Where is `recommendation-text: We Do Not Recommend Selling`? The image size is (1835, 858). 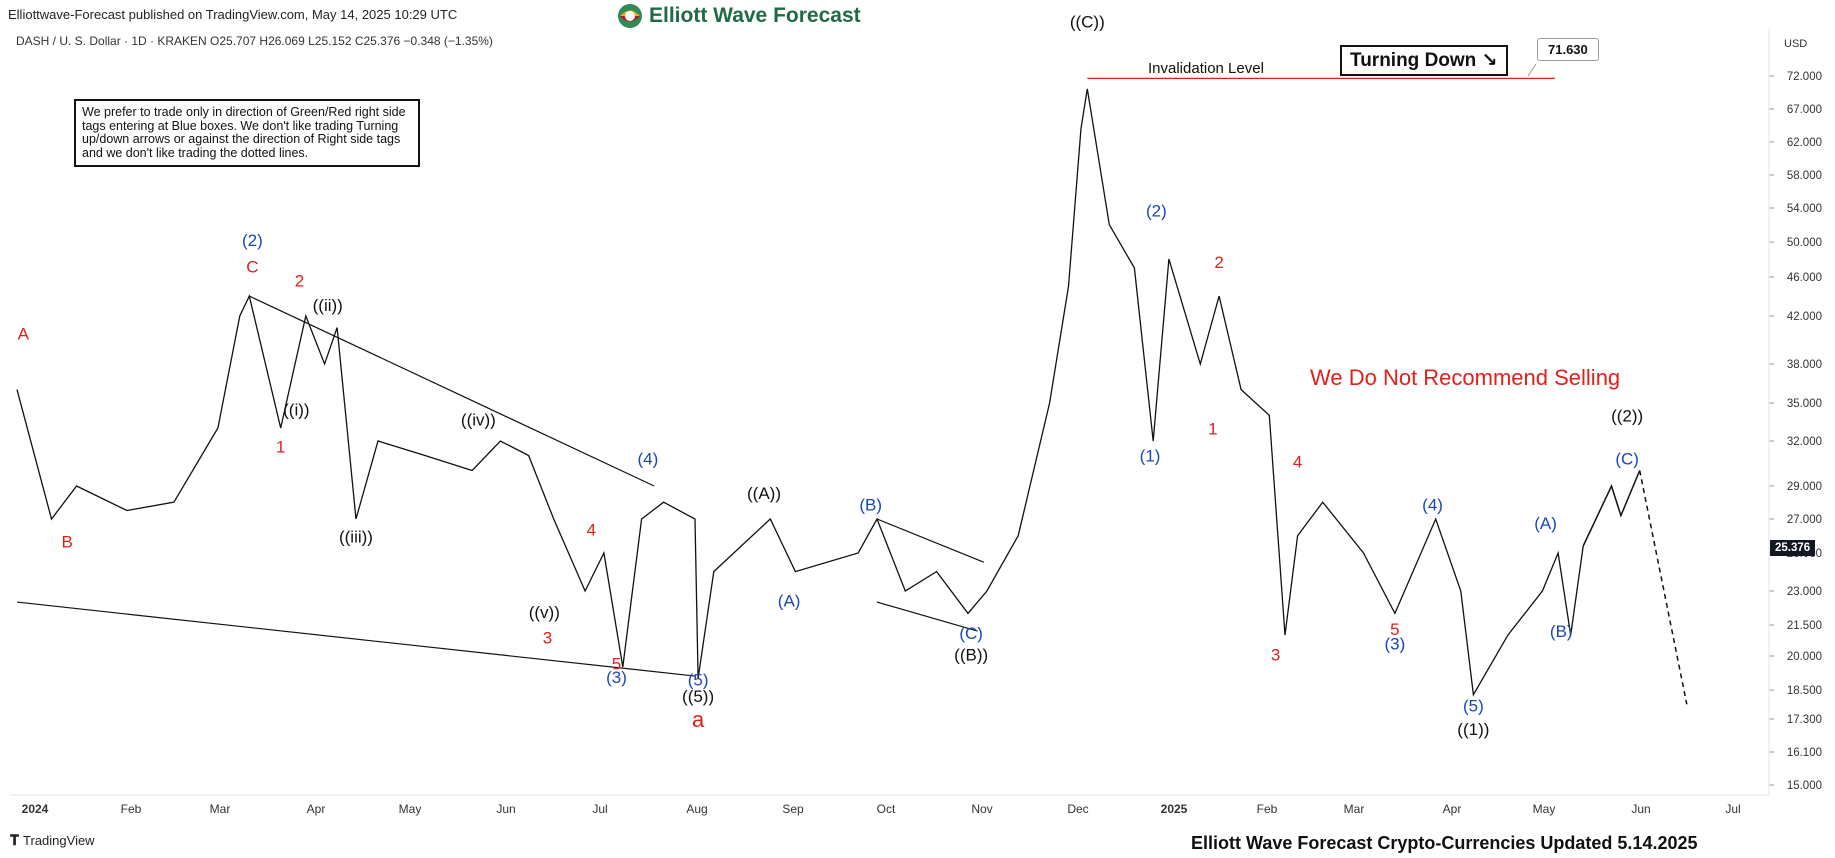
recommendation-text: We Do Not Recommend Selling is located at coordinates (1465, 377).